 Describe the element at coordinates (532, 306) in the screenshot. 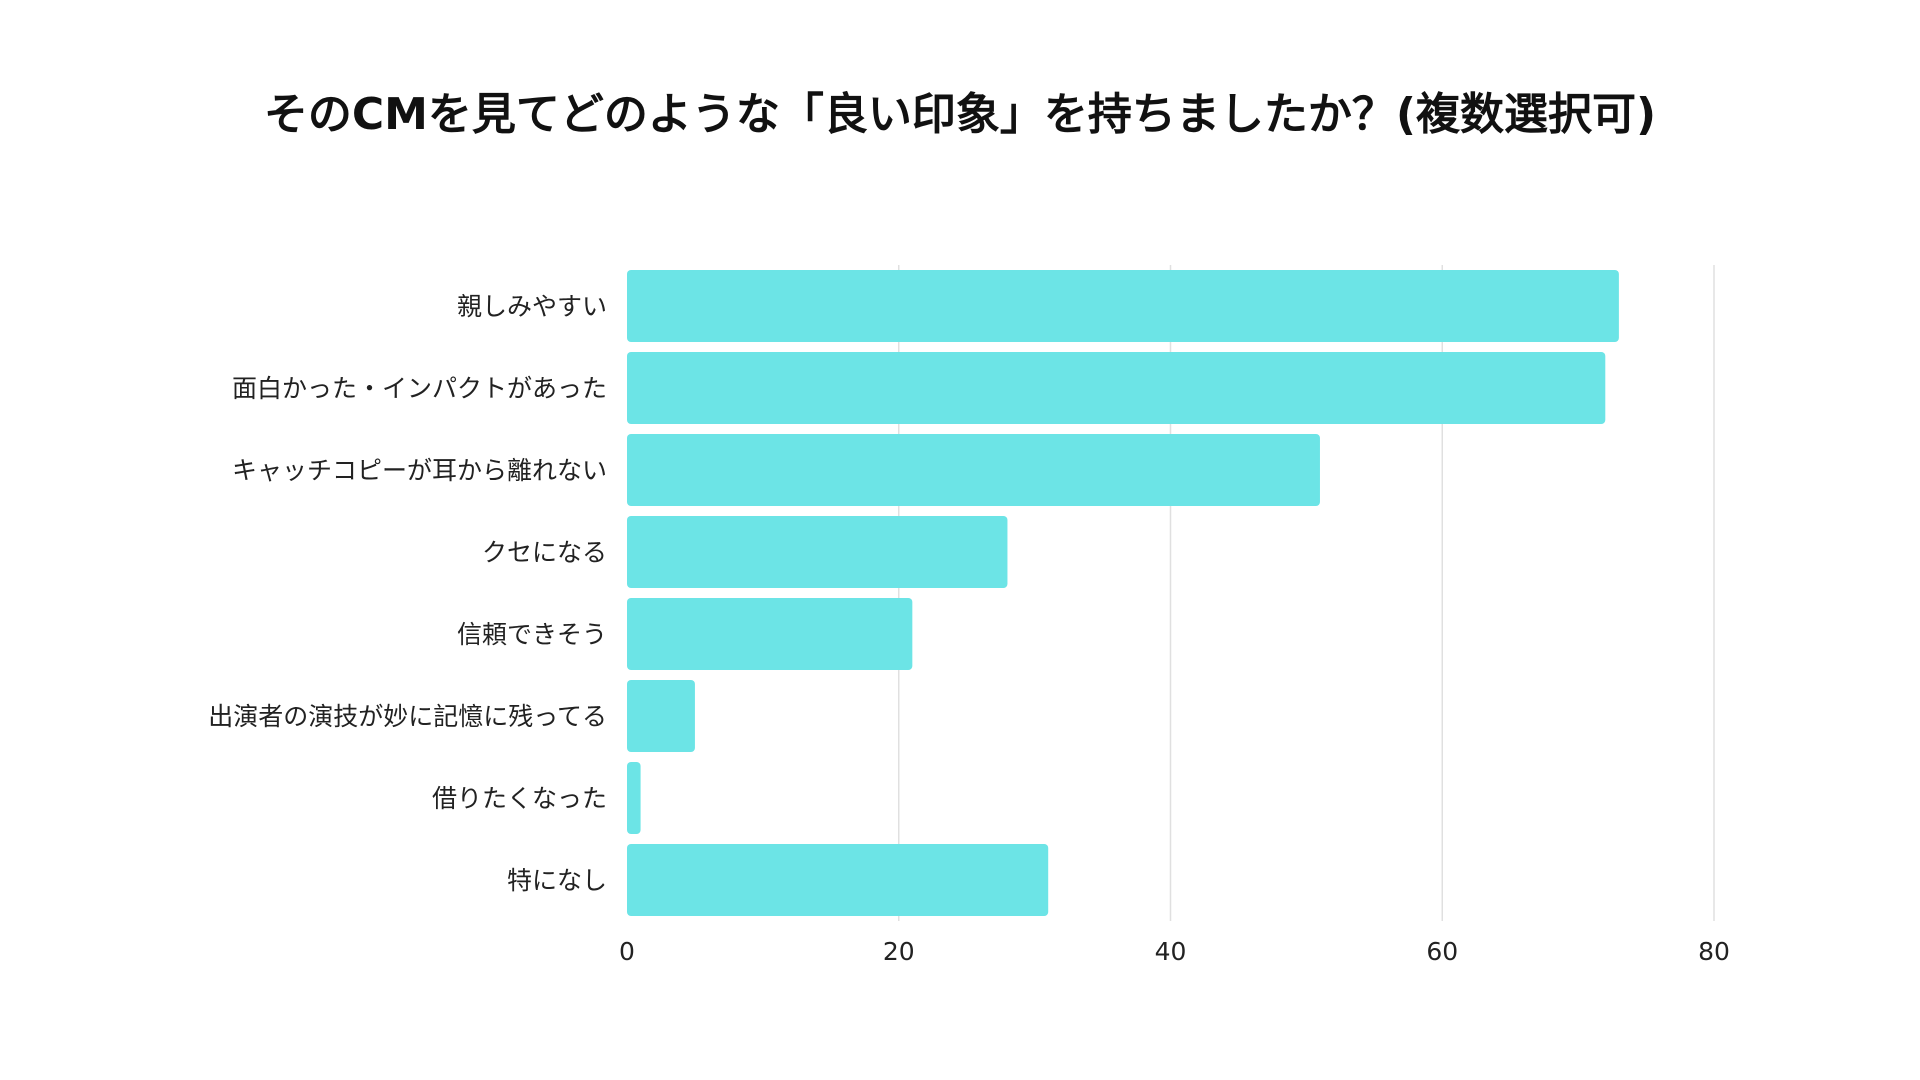

I see `category-label: 親しみやすい` at that location.